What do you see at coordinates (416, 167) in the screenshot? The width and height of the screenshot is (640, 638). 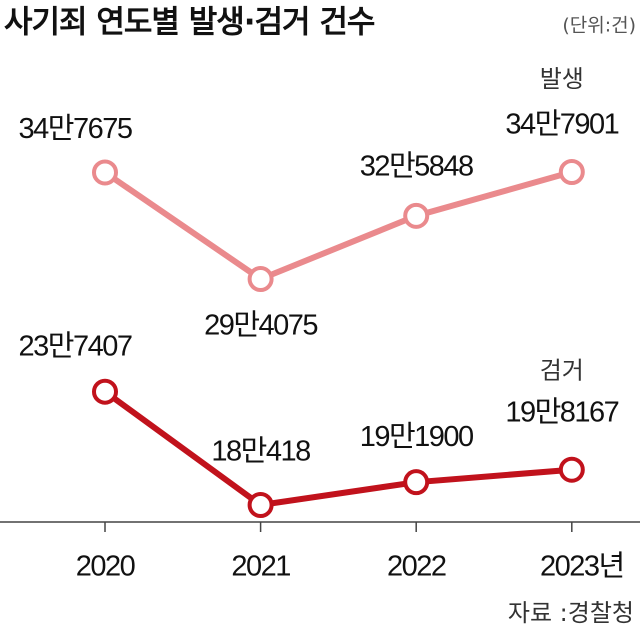 I see `value-label: 32만5848` at bounding box center [416, 167].